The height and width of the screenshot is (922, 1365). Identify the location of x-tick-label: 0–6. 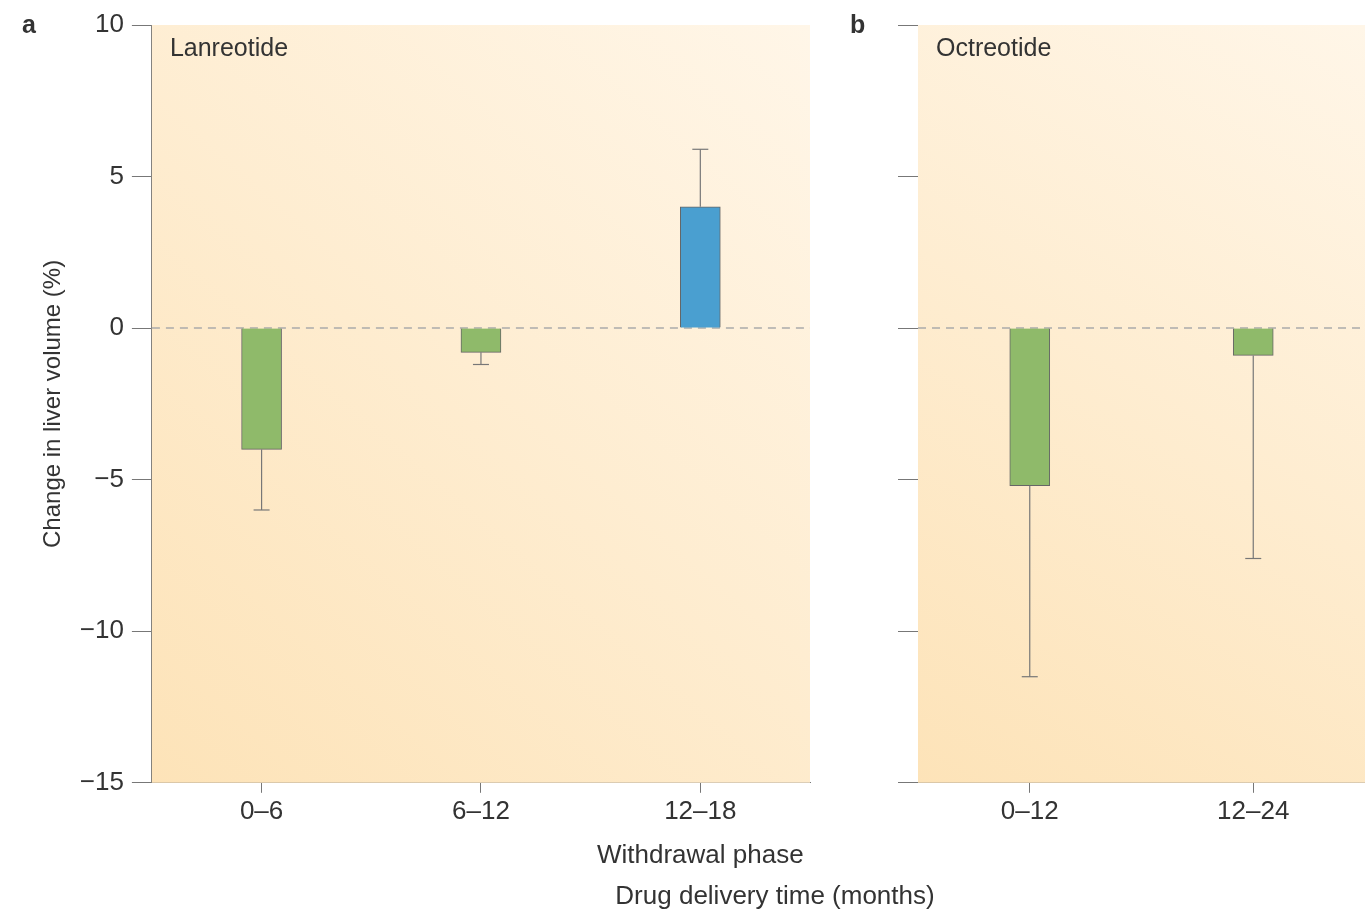
(261, 809).